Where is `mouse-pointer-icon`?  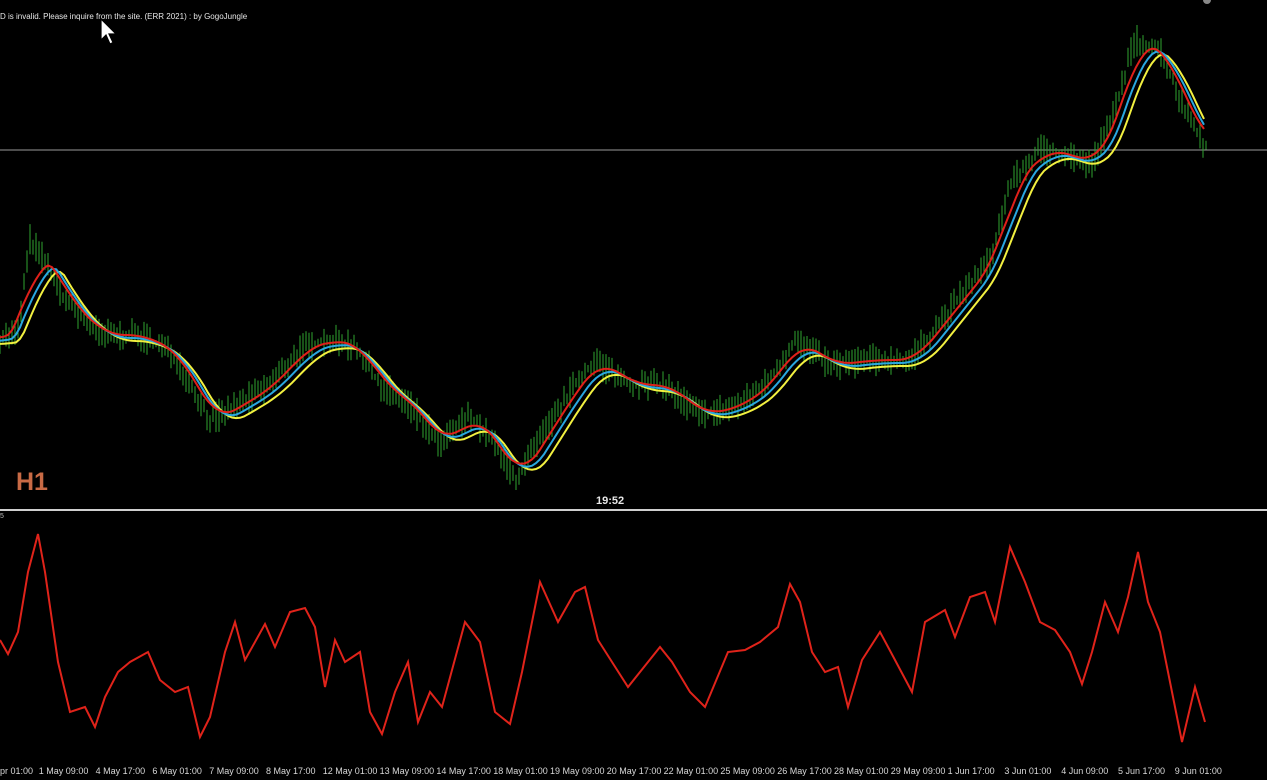
mouse-pointer-icon is located at coordinates (109, 31).